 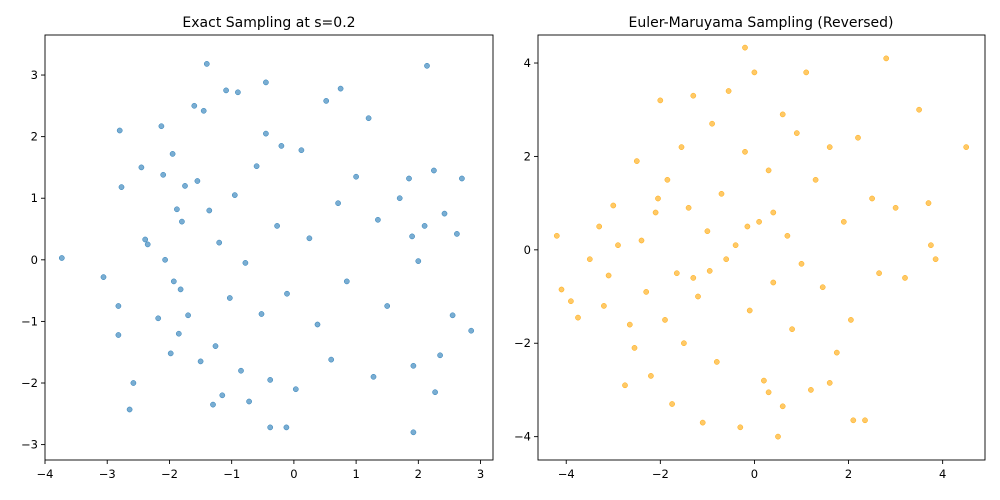 I want to click on panel-title: Exact Sampling at s=0.2, so click(x=268, y=23).